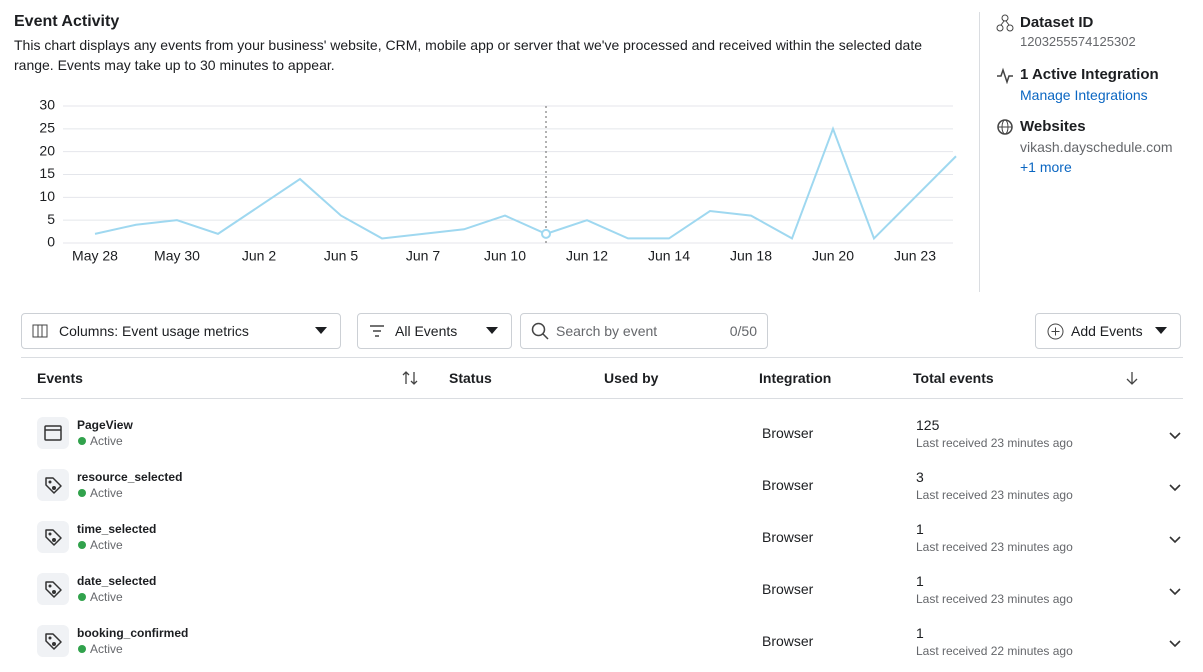 This screenshot has width=1203, height=672. Describe the element at coordinates (1005, 75) in the screenshot. I see `integration-icon` at that location.